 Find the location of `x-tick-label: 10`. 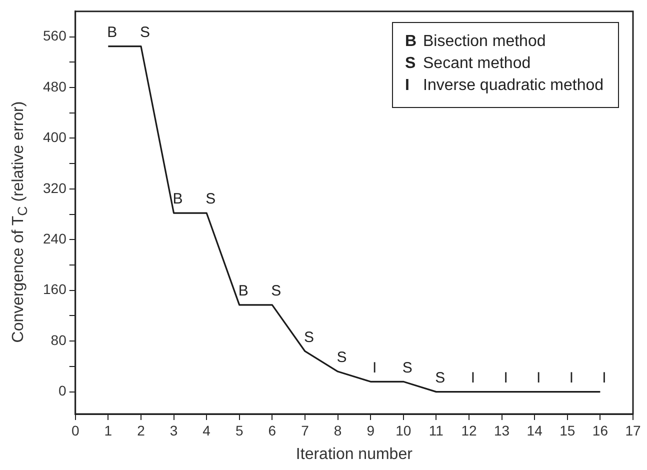

x-tick-label: 10 is located at coordinates (404, 430).